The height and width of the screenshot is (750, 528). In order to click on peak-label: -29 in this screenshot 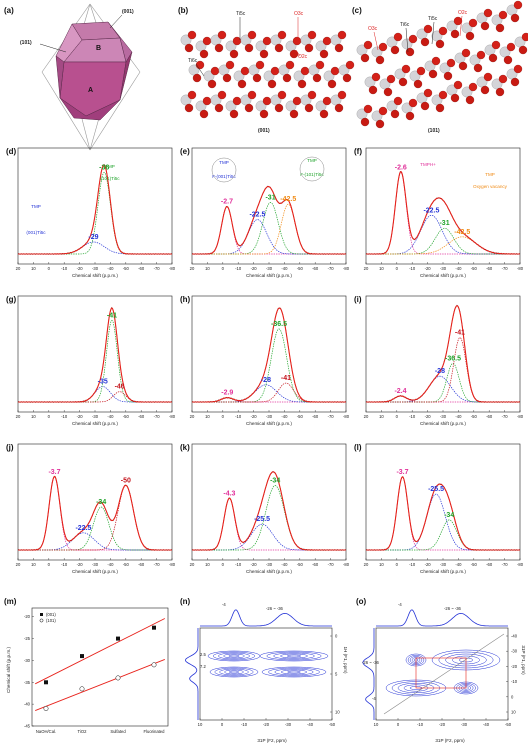, I will do `click(93, 237)`.